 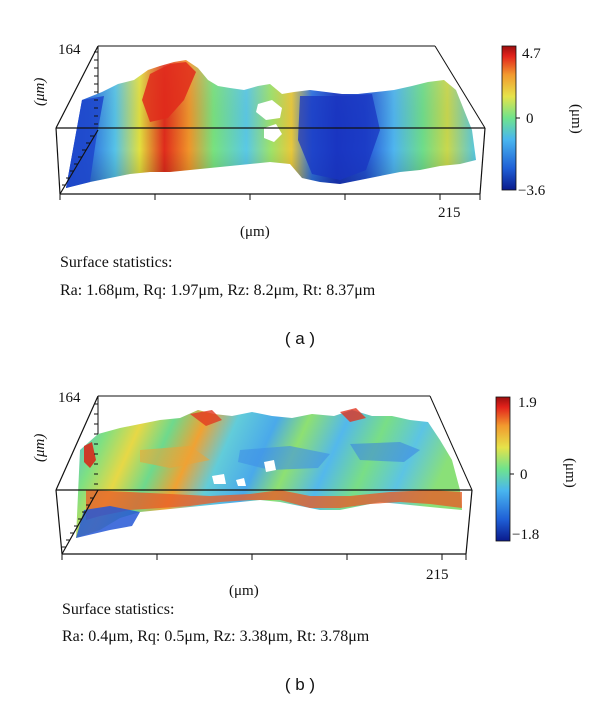 I want to click on surface-b, so click(x=269, y=473).